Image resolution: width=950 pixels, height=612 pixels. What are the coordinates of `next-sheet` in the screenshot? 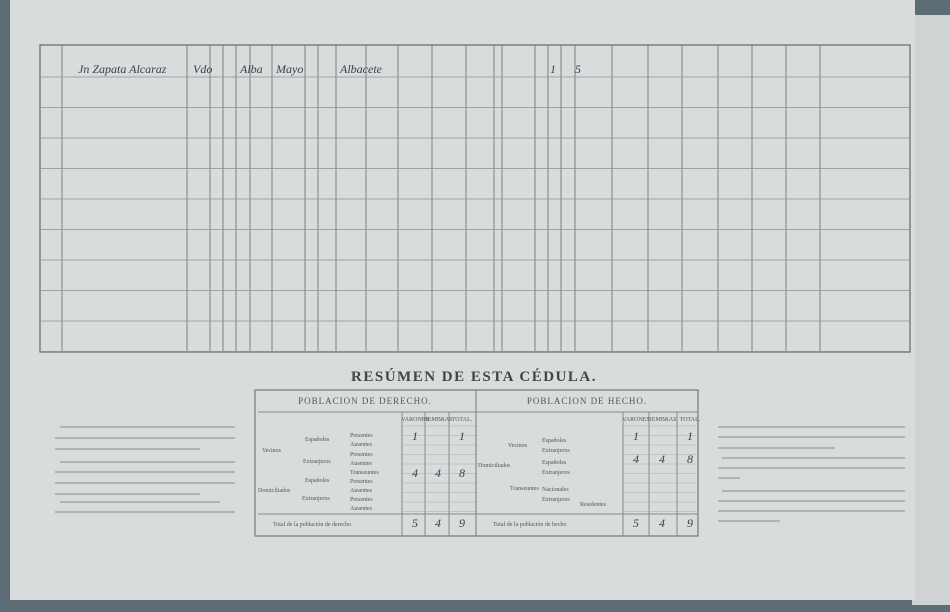 It's located at (931, 310).